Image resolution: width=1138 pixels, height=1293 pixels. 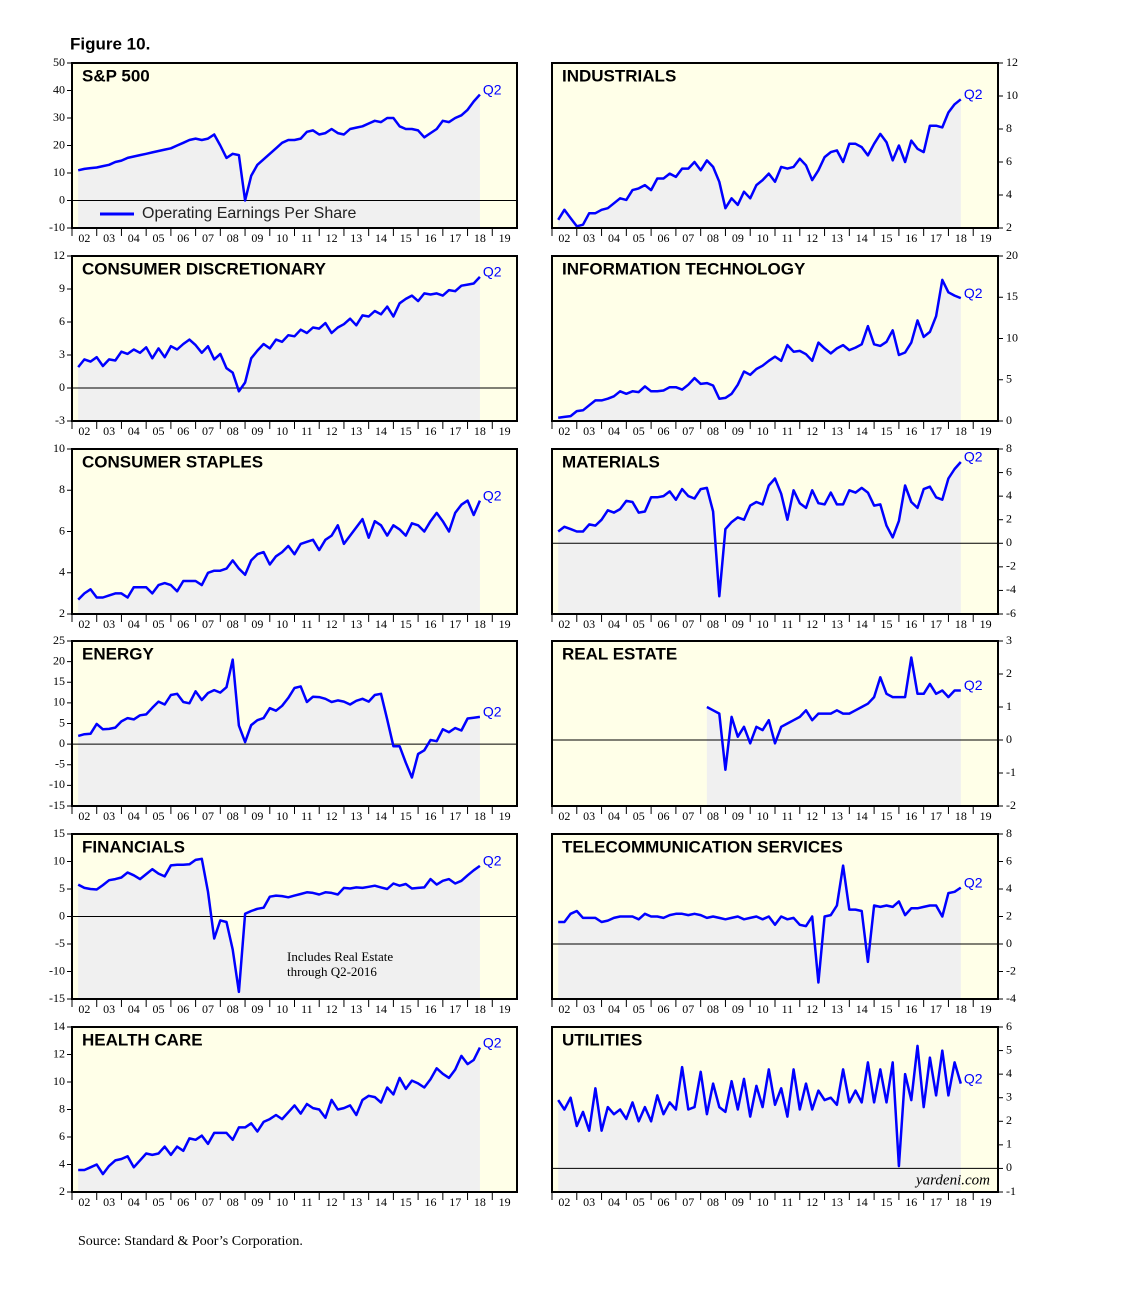 I want to click on panel-title: TELECOMMUNICATION SERVICES, so click(x=702, y=846).